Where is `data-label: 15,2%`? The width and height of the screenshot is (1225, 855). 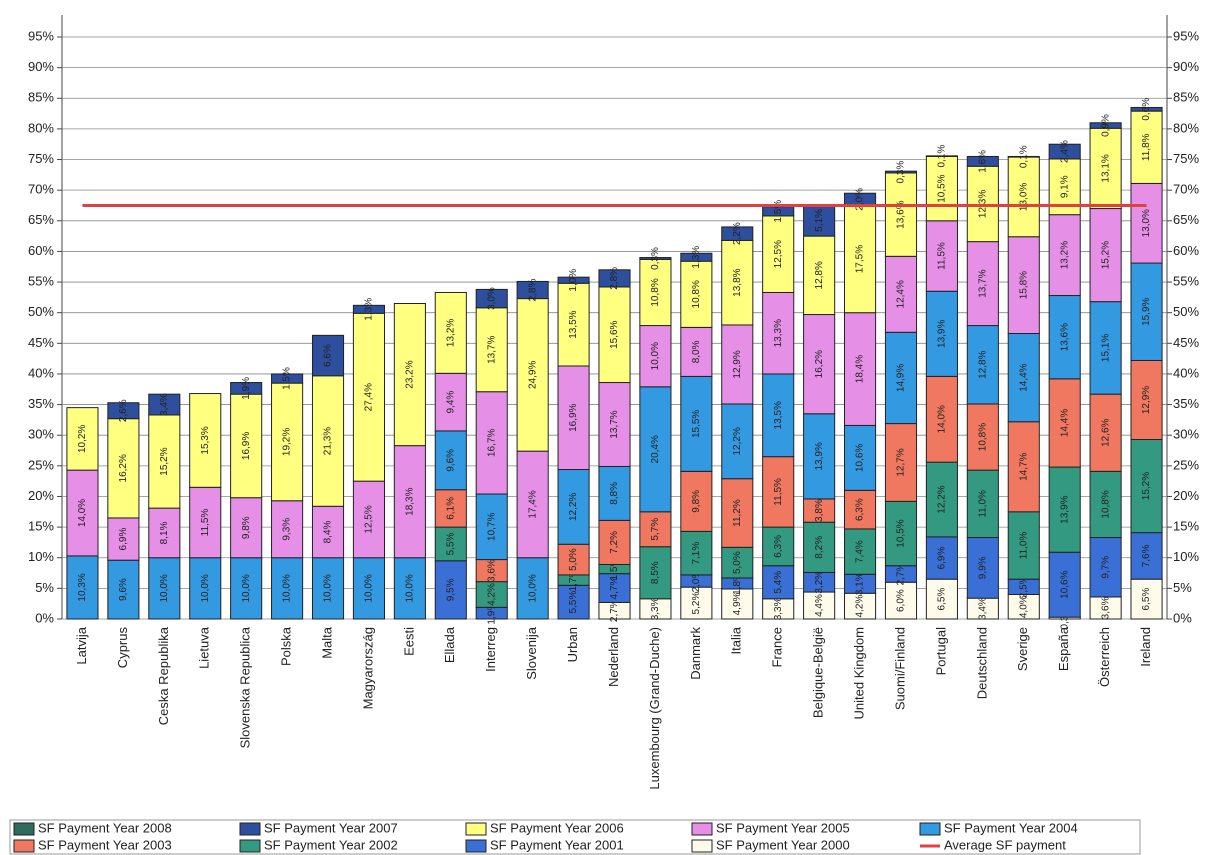
data-label: 15,2% is located at coordinates (1105, 255).